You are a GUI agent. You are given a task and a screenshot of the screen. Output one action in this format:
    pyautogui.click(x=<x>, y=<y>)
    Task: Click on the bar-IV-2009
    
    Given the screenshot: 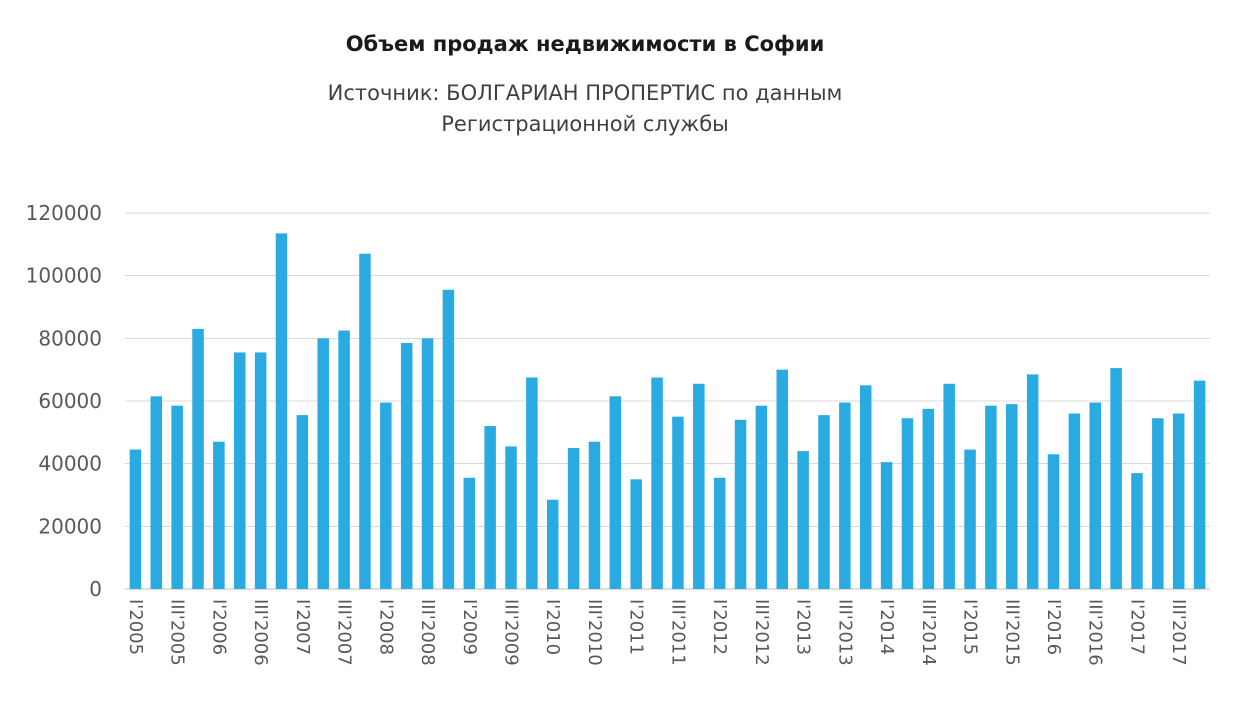 What is the action you would take?
    pyautogui.click(x=532, y=483)
    